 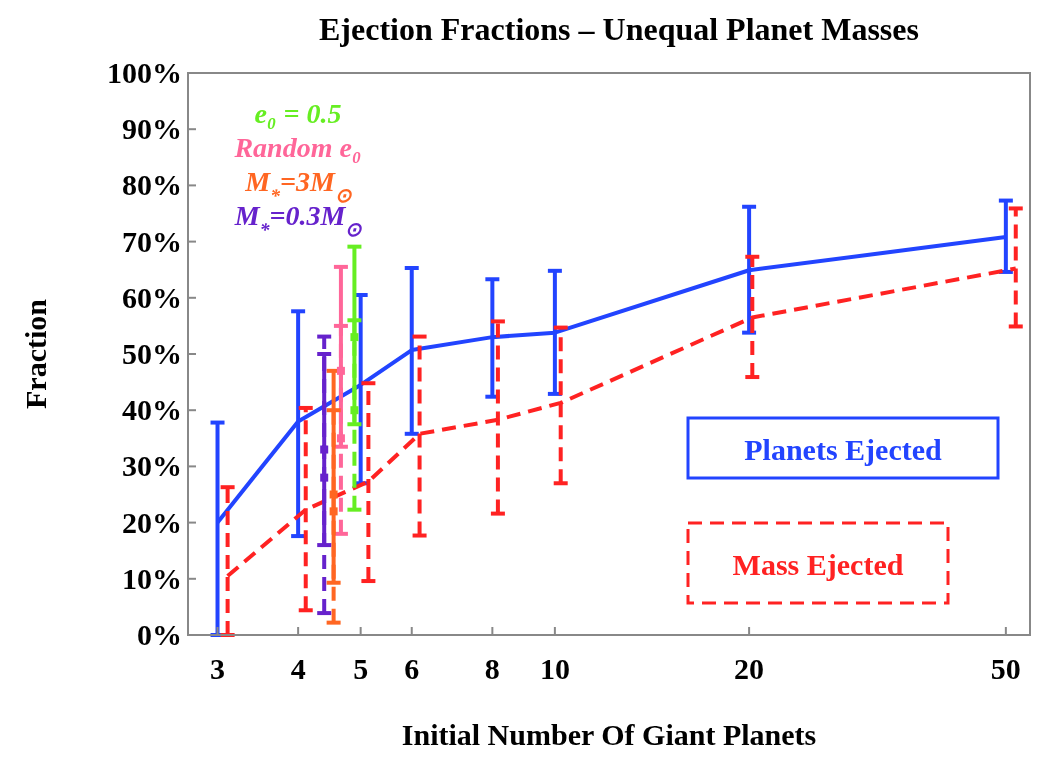 What do you see at coordinates (818, 564) in the screenshot?
I see `text: Mass Ejected` at bounding box center [818, 564].